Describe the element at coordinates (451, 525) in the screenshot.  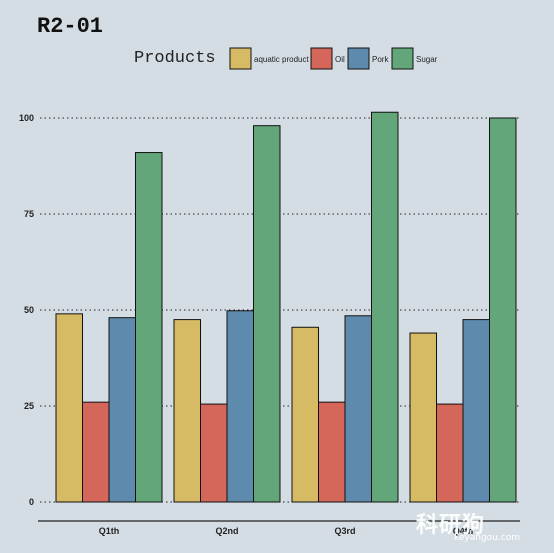
I see `watermark-logo-text: 科研狗` at that location.